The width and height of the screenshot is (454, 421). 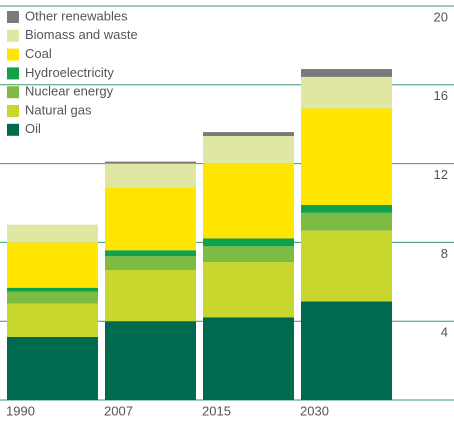 I want to click on legend-label: Biomass and waste, so click(x=81, y=34).